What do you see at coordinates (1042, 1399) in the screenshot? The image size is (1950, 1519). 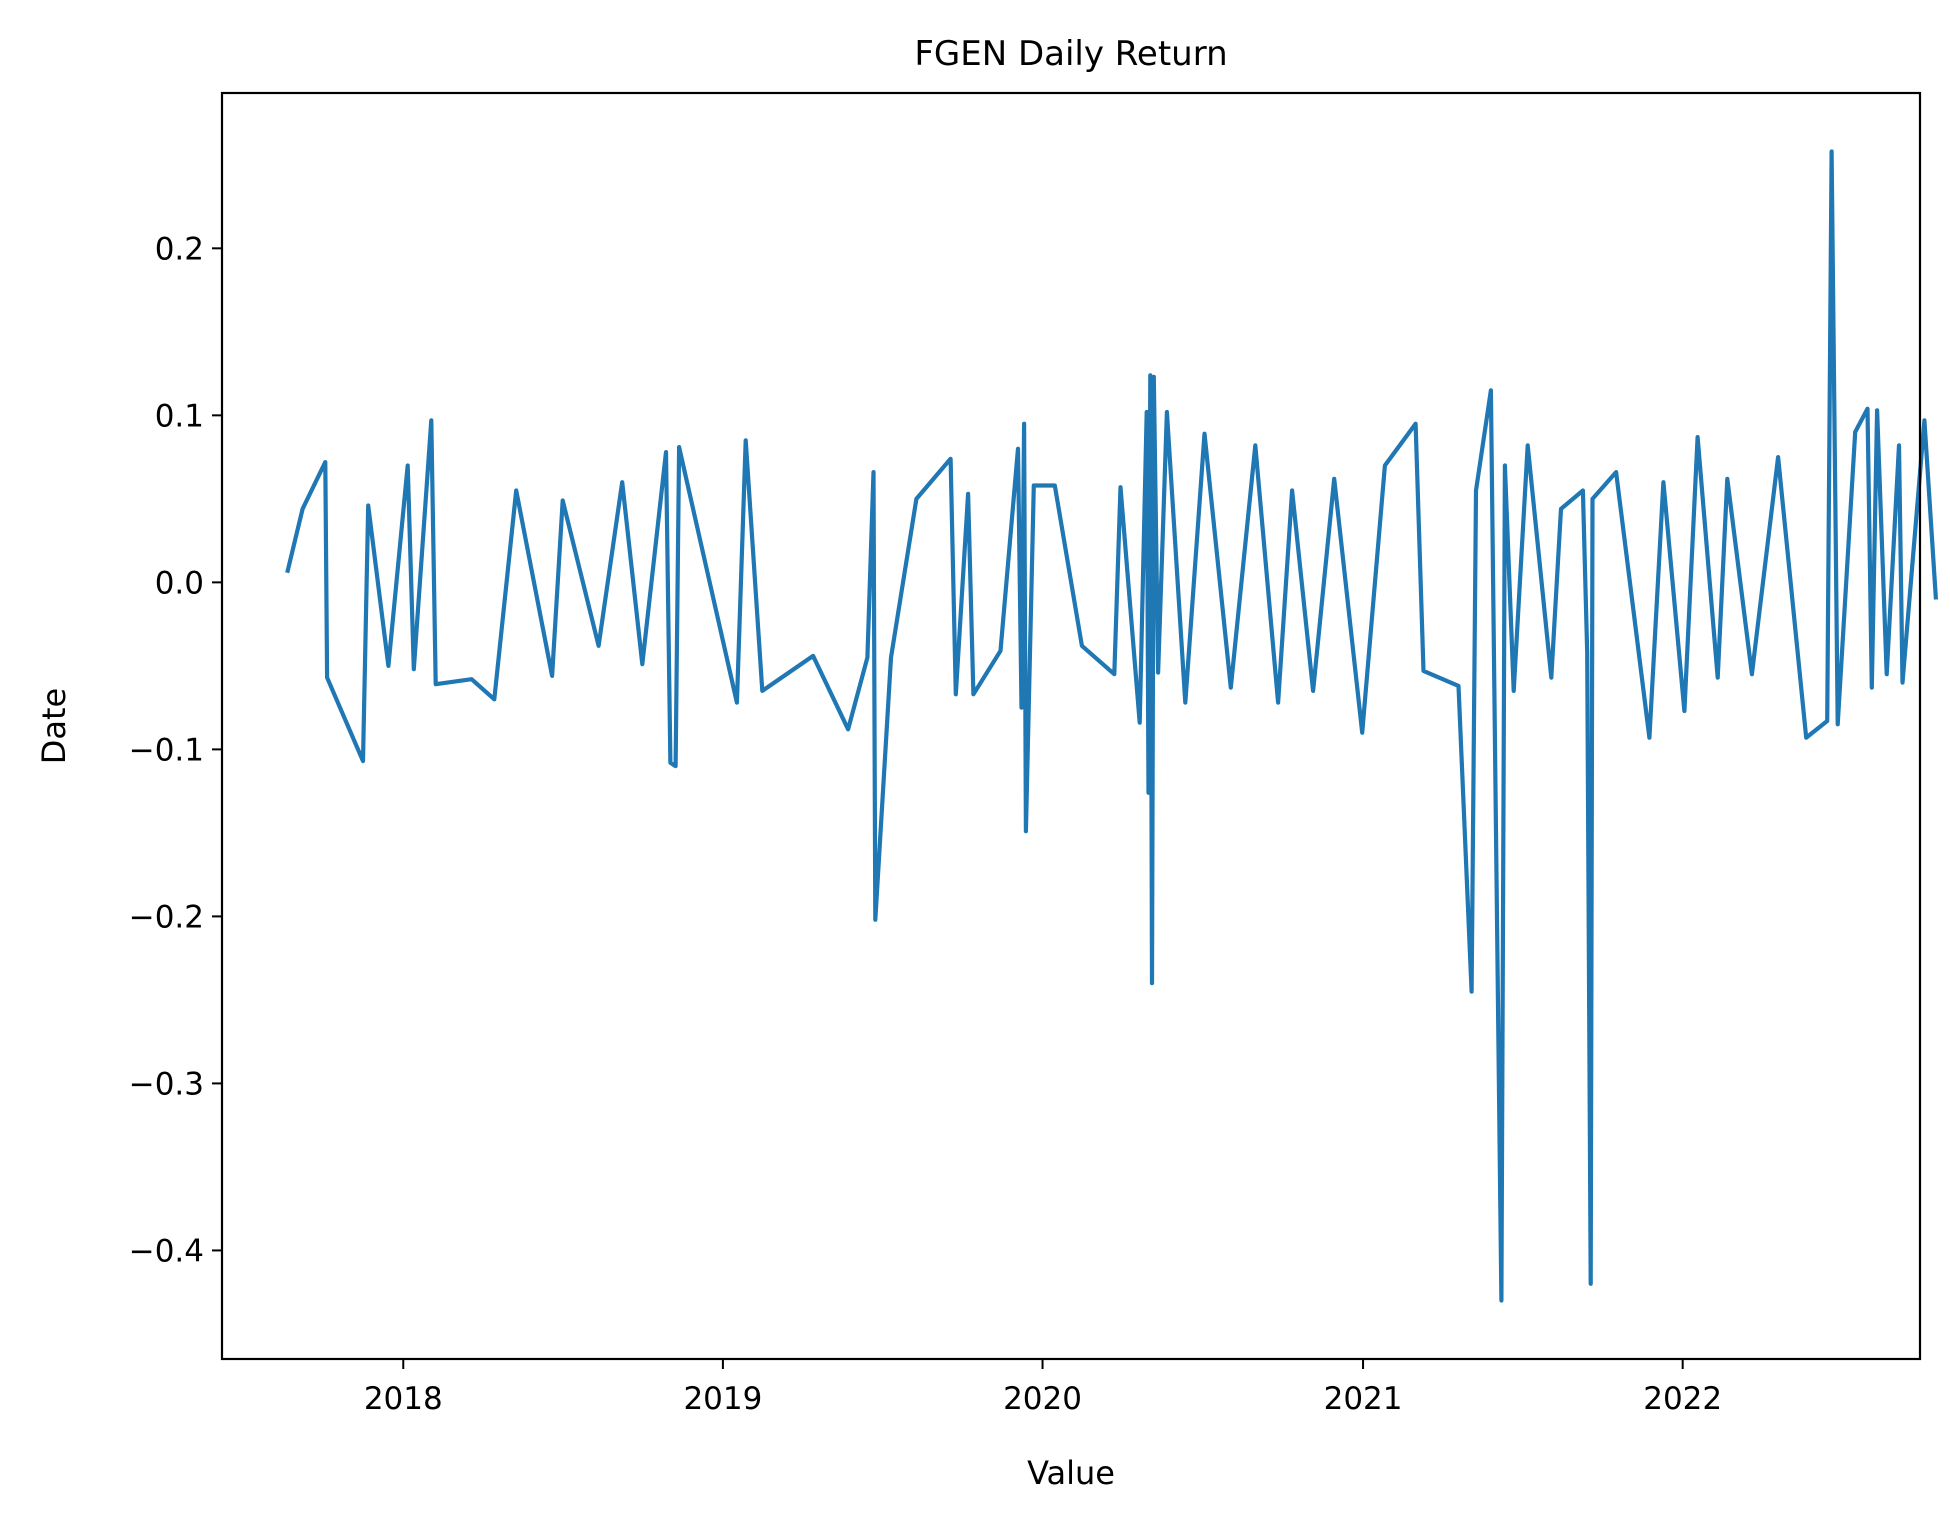 I see `x-tick-label: 2020` at bounding box center [1042, 1399].